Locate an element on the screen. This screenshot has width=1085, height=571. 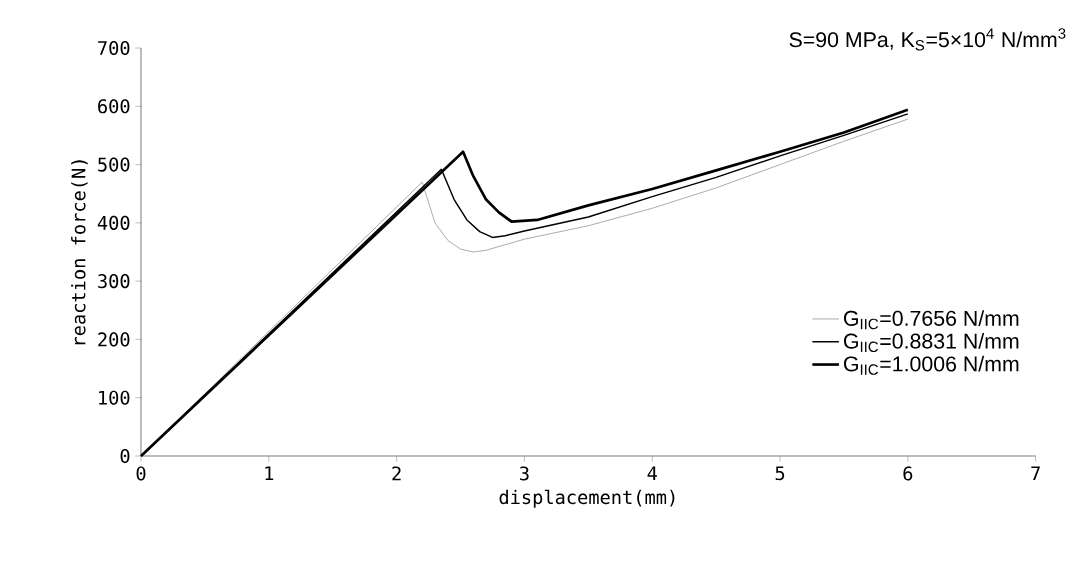
x-tick-label: 4 is located at coordinates (652, 473).